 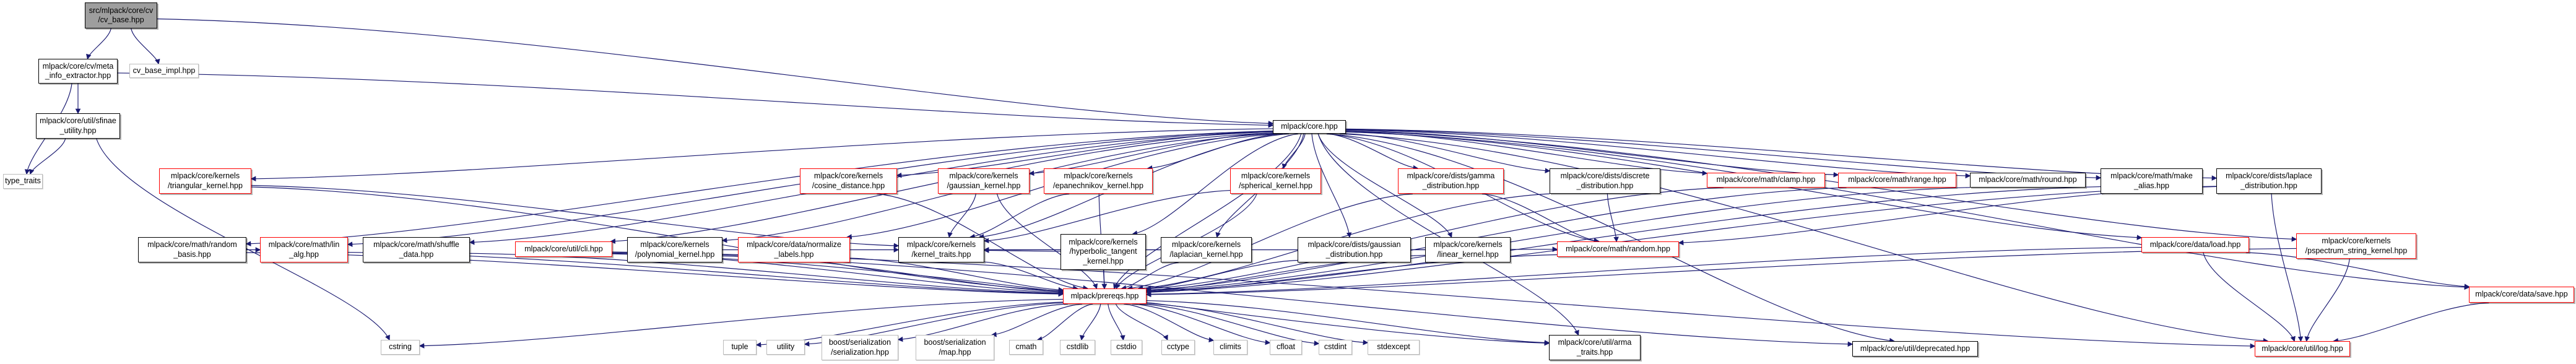 What do you see at coordinates (304, 249) in the screenshot?
I see `node-lin_alg: mlpack/core/math/lin _alg.hpp` at bounding box center [304, 249].